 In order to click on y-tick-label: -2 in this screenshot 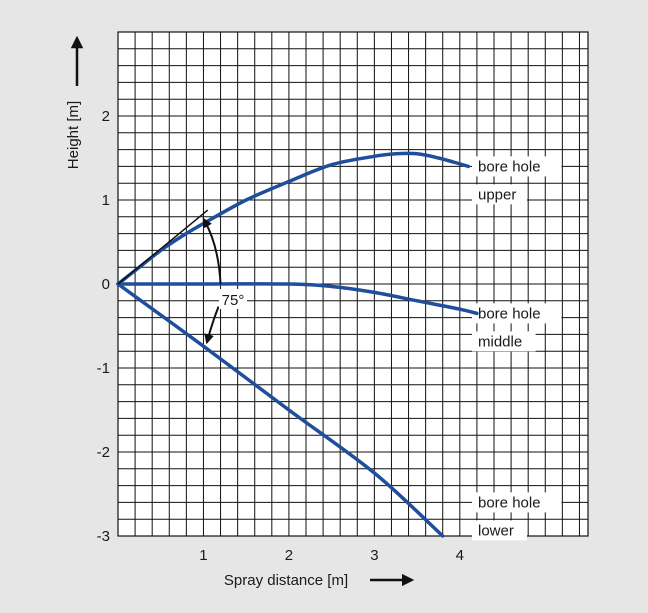, I will do `click(103, 452)`.